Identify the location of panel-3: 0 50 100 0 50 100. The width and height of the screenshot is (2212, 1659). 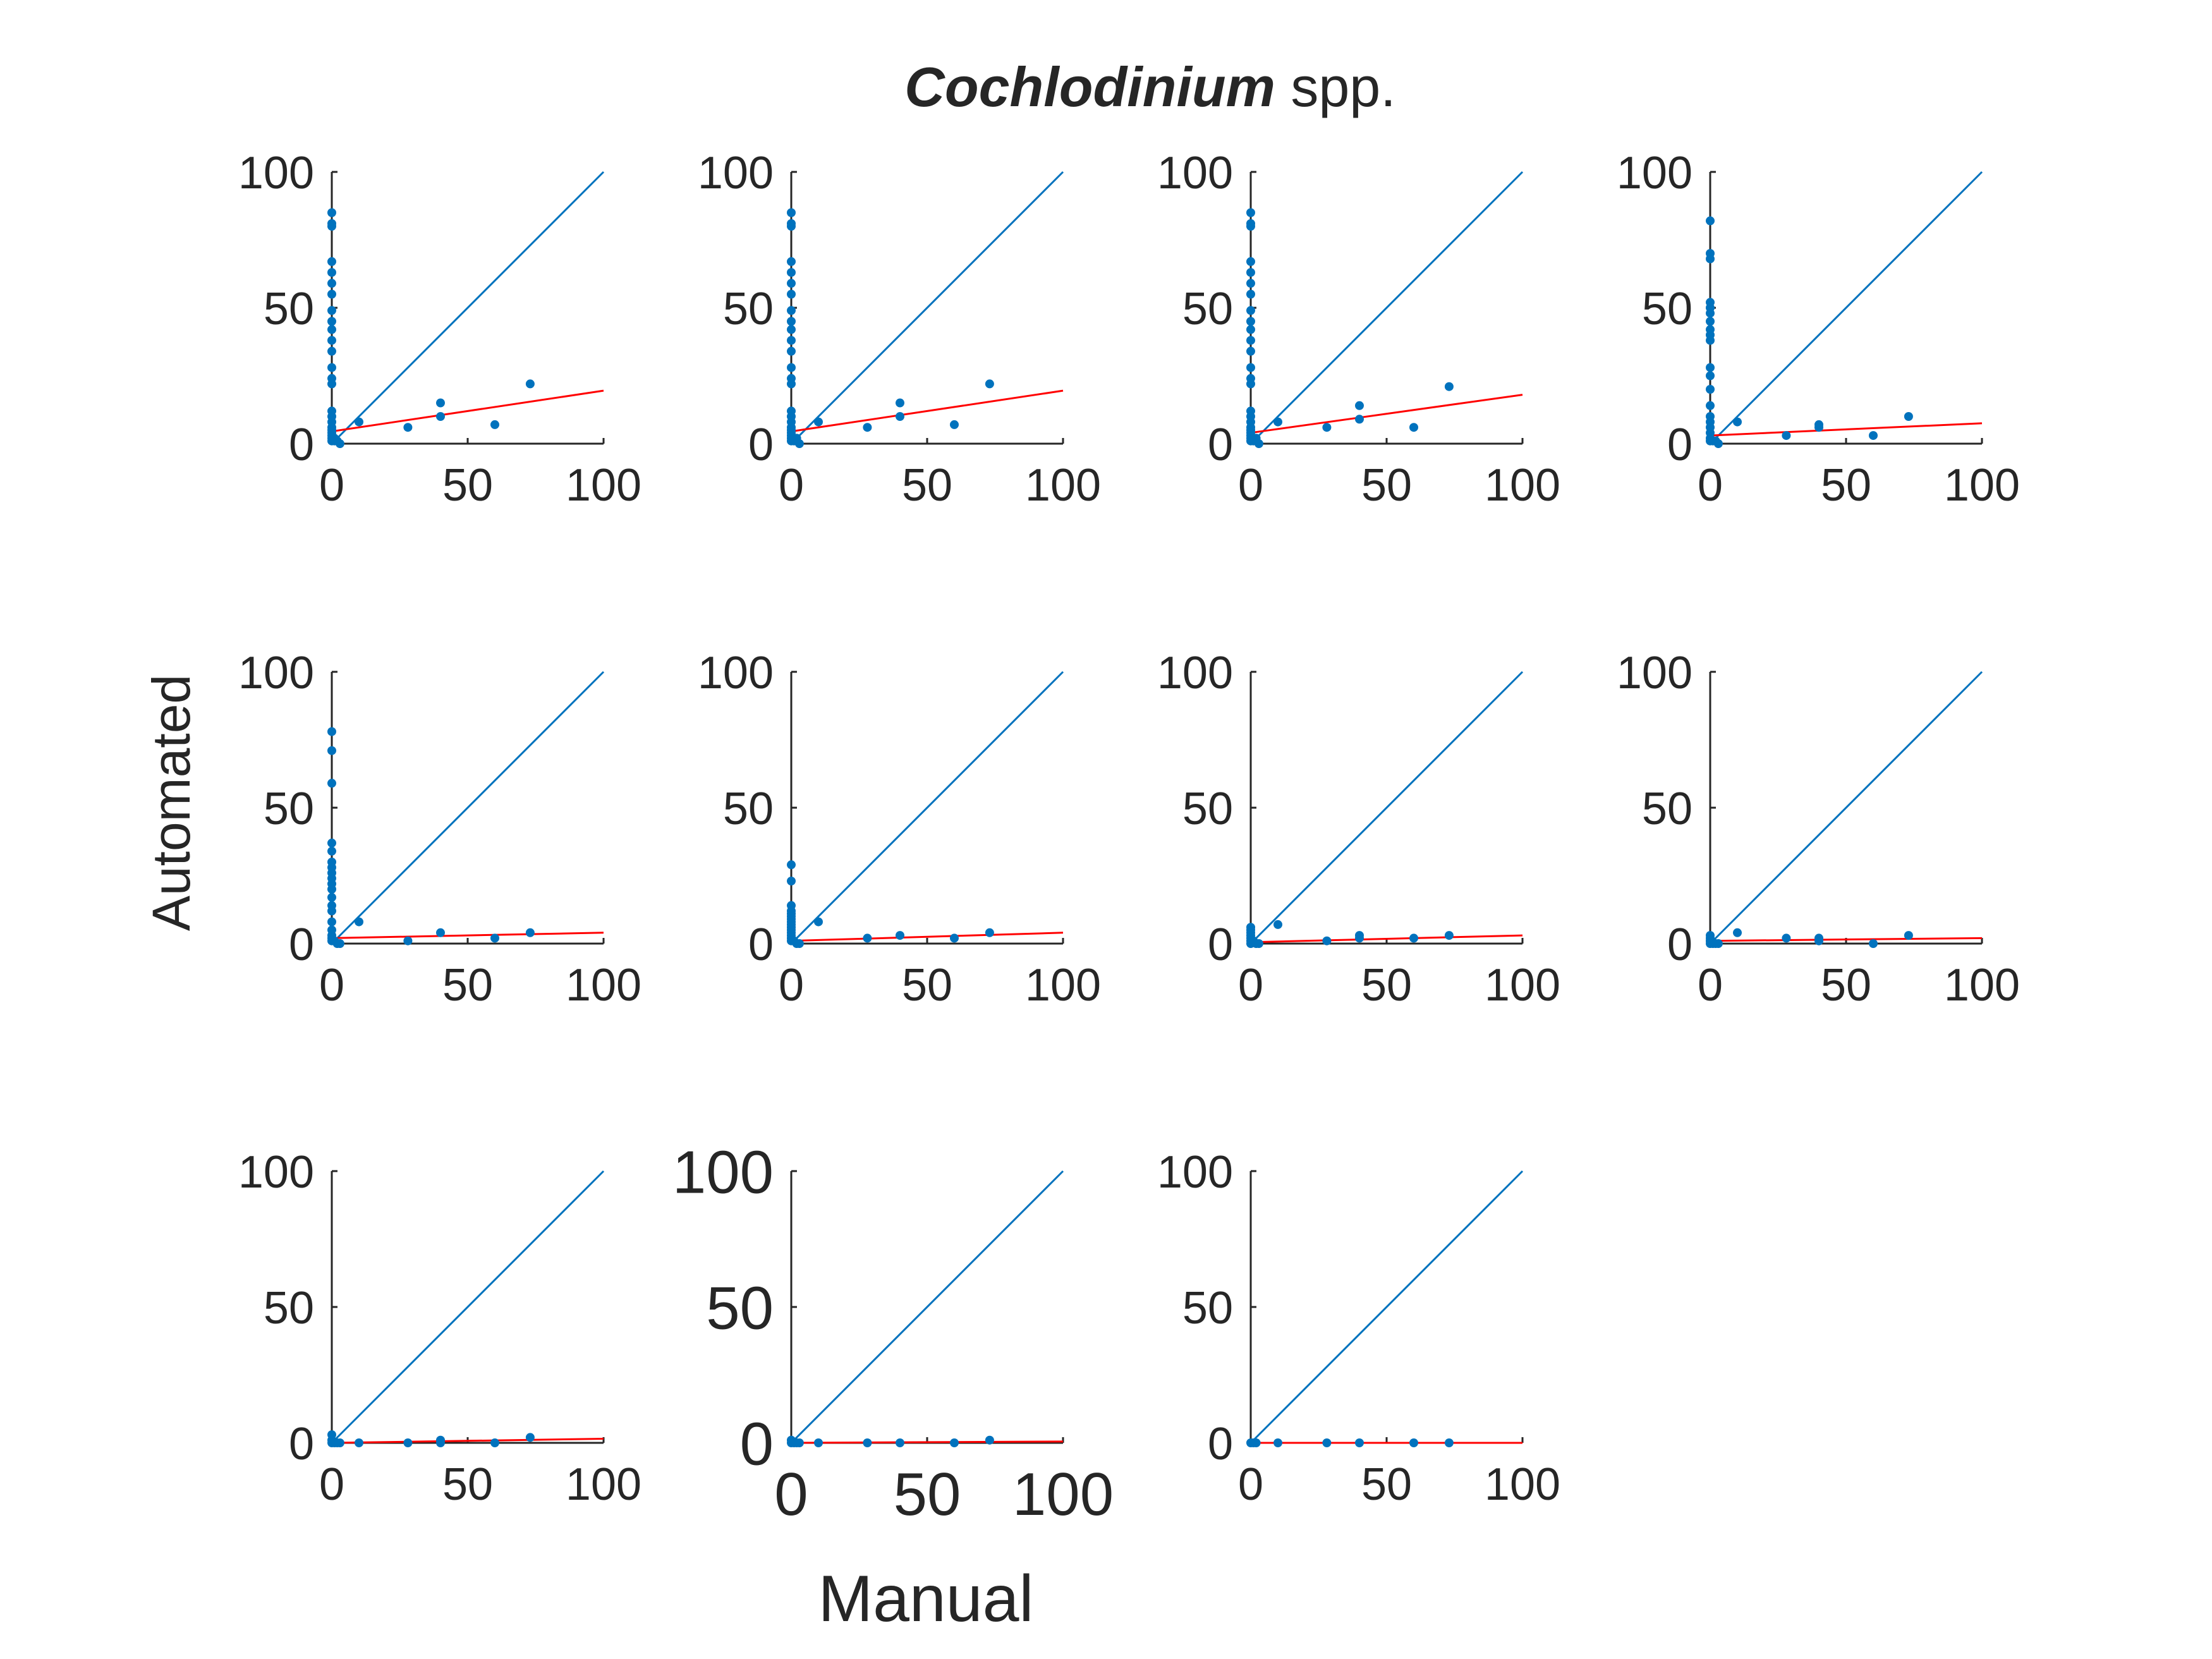
(1358, 329).